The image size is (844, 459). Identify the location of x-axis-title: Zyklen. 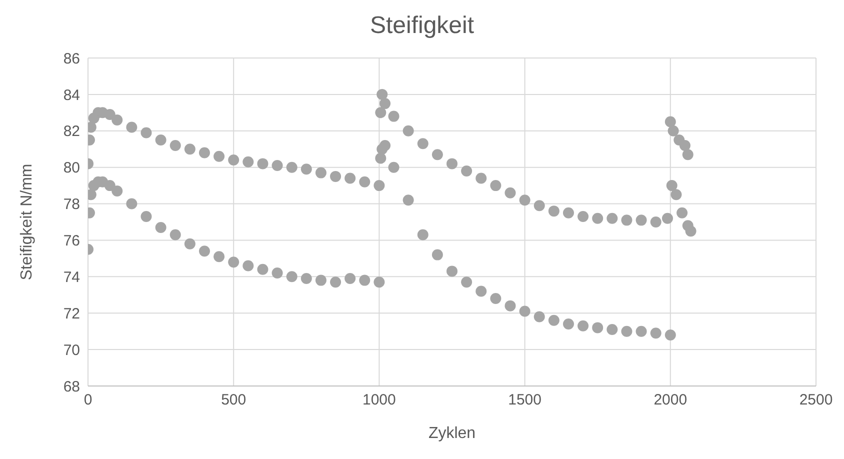
(452, 433).